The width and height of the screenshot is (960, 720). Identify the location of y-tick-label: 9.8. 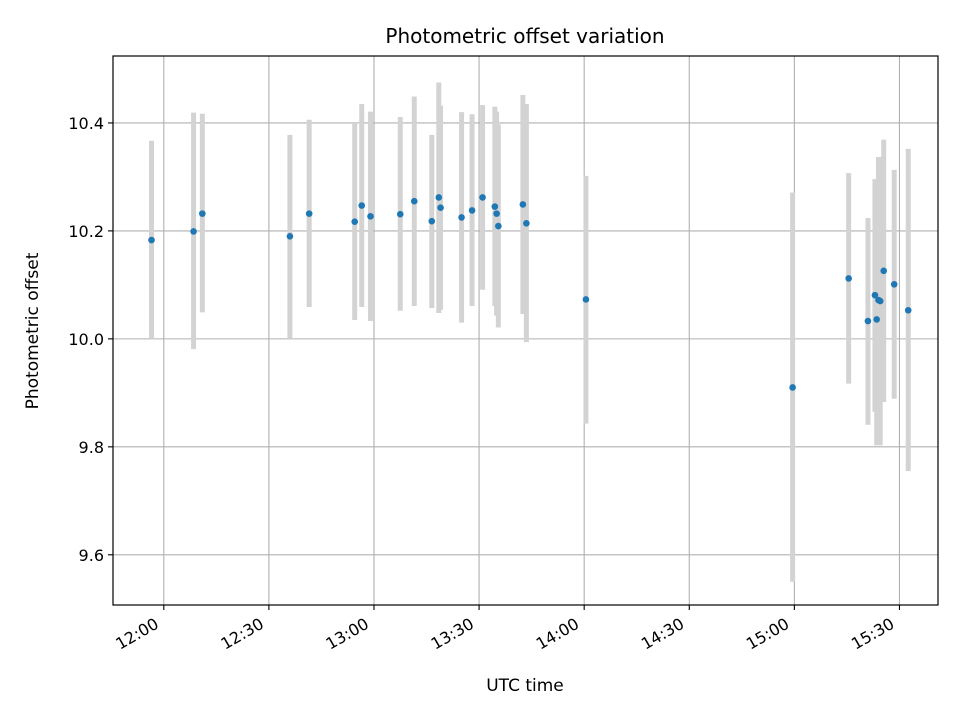
(91, 447).